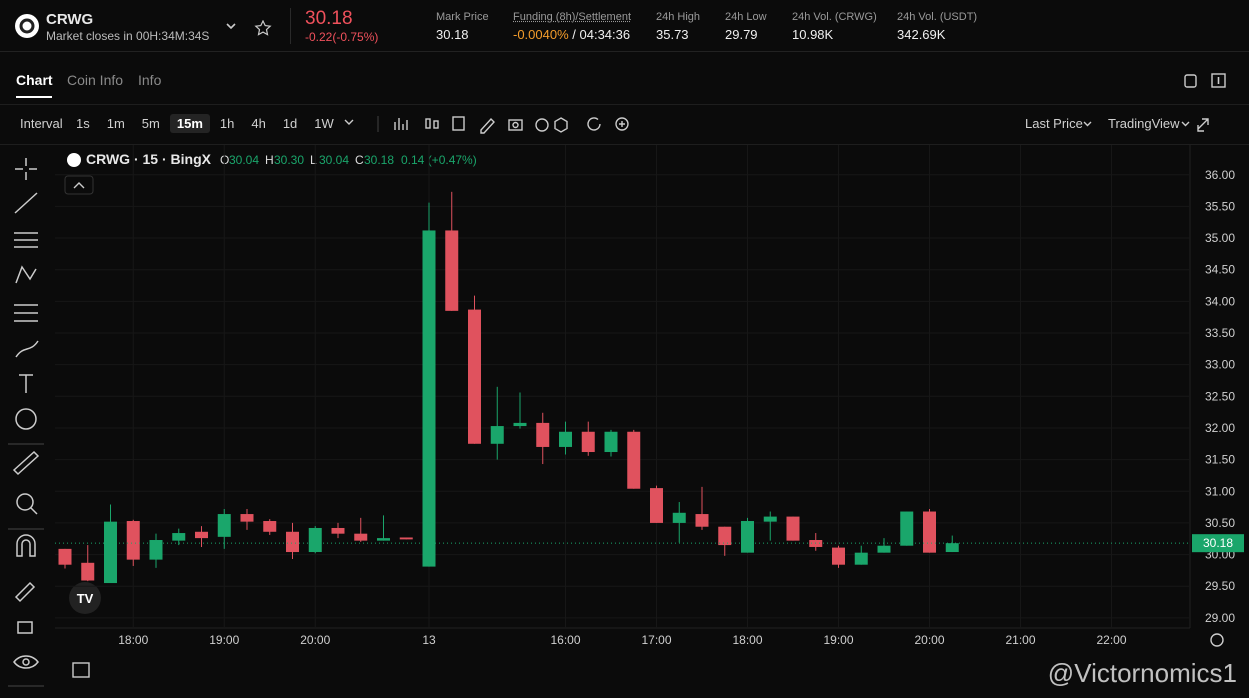 This screenshot has width=1249, height=698. Describe the element at coordinates (133, 640) in the screenshot. I see `x-tick-label: 18:00` at that location.